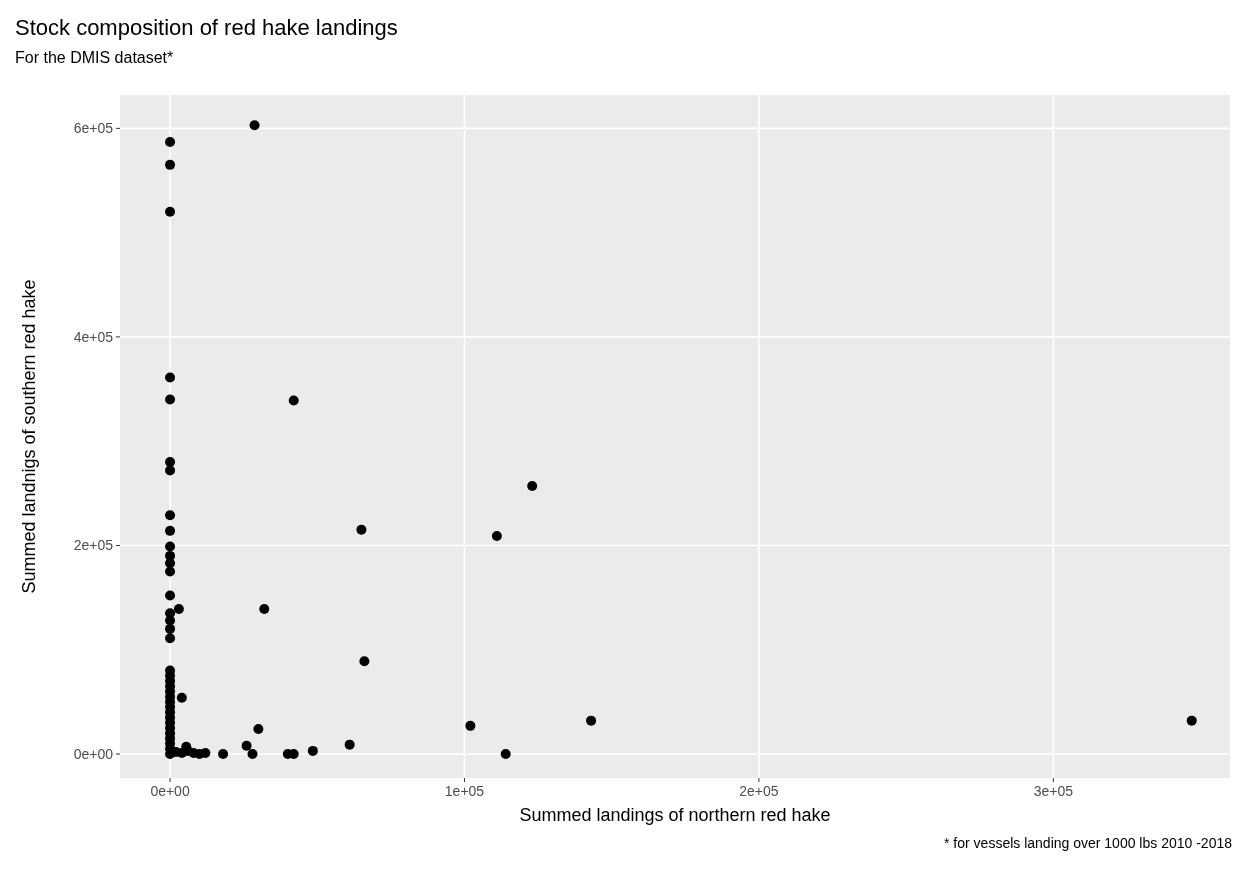 This screenshot has height=880, width=1247. I want to click on x-tick-label: 0e+00, so click(170, 791).